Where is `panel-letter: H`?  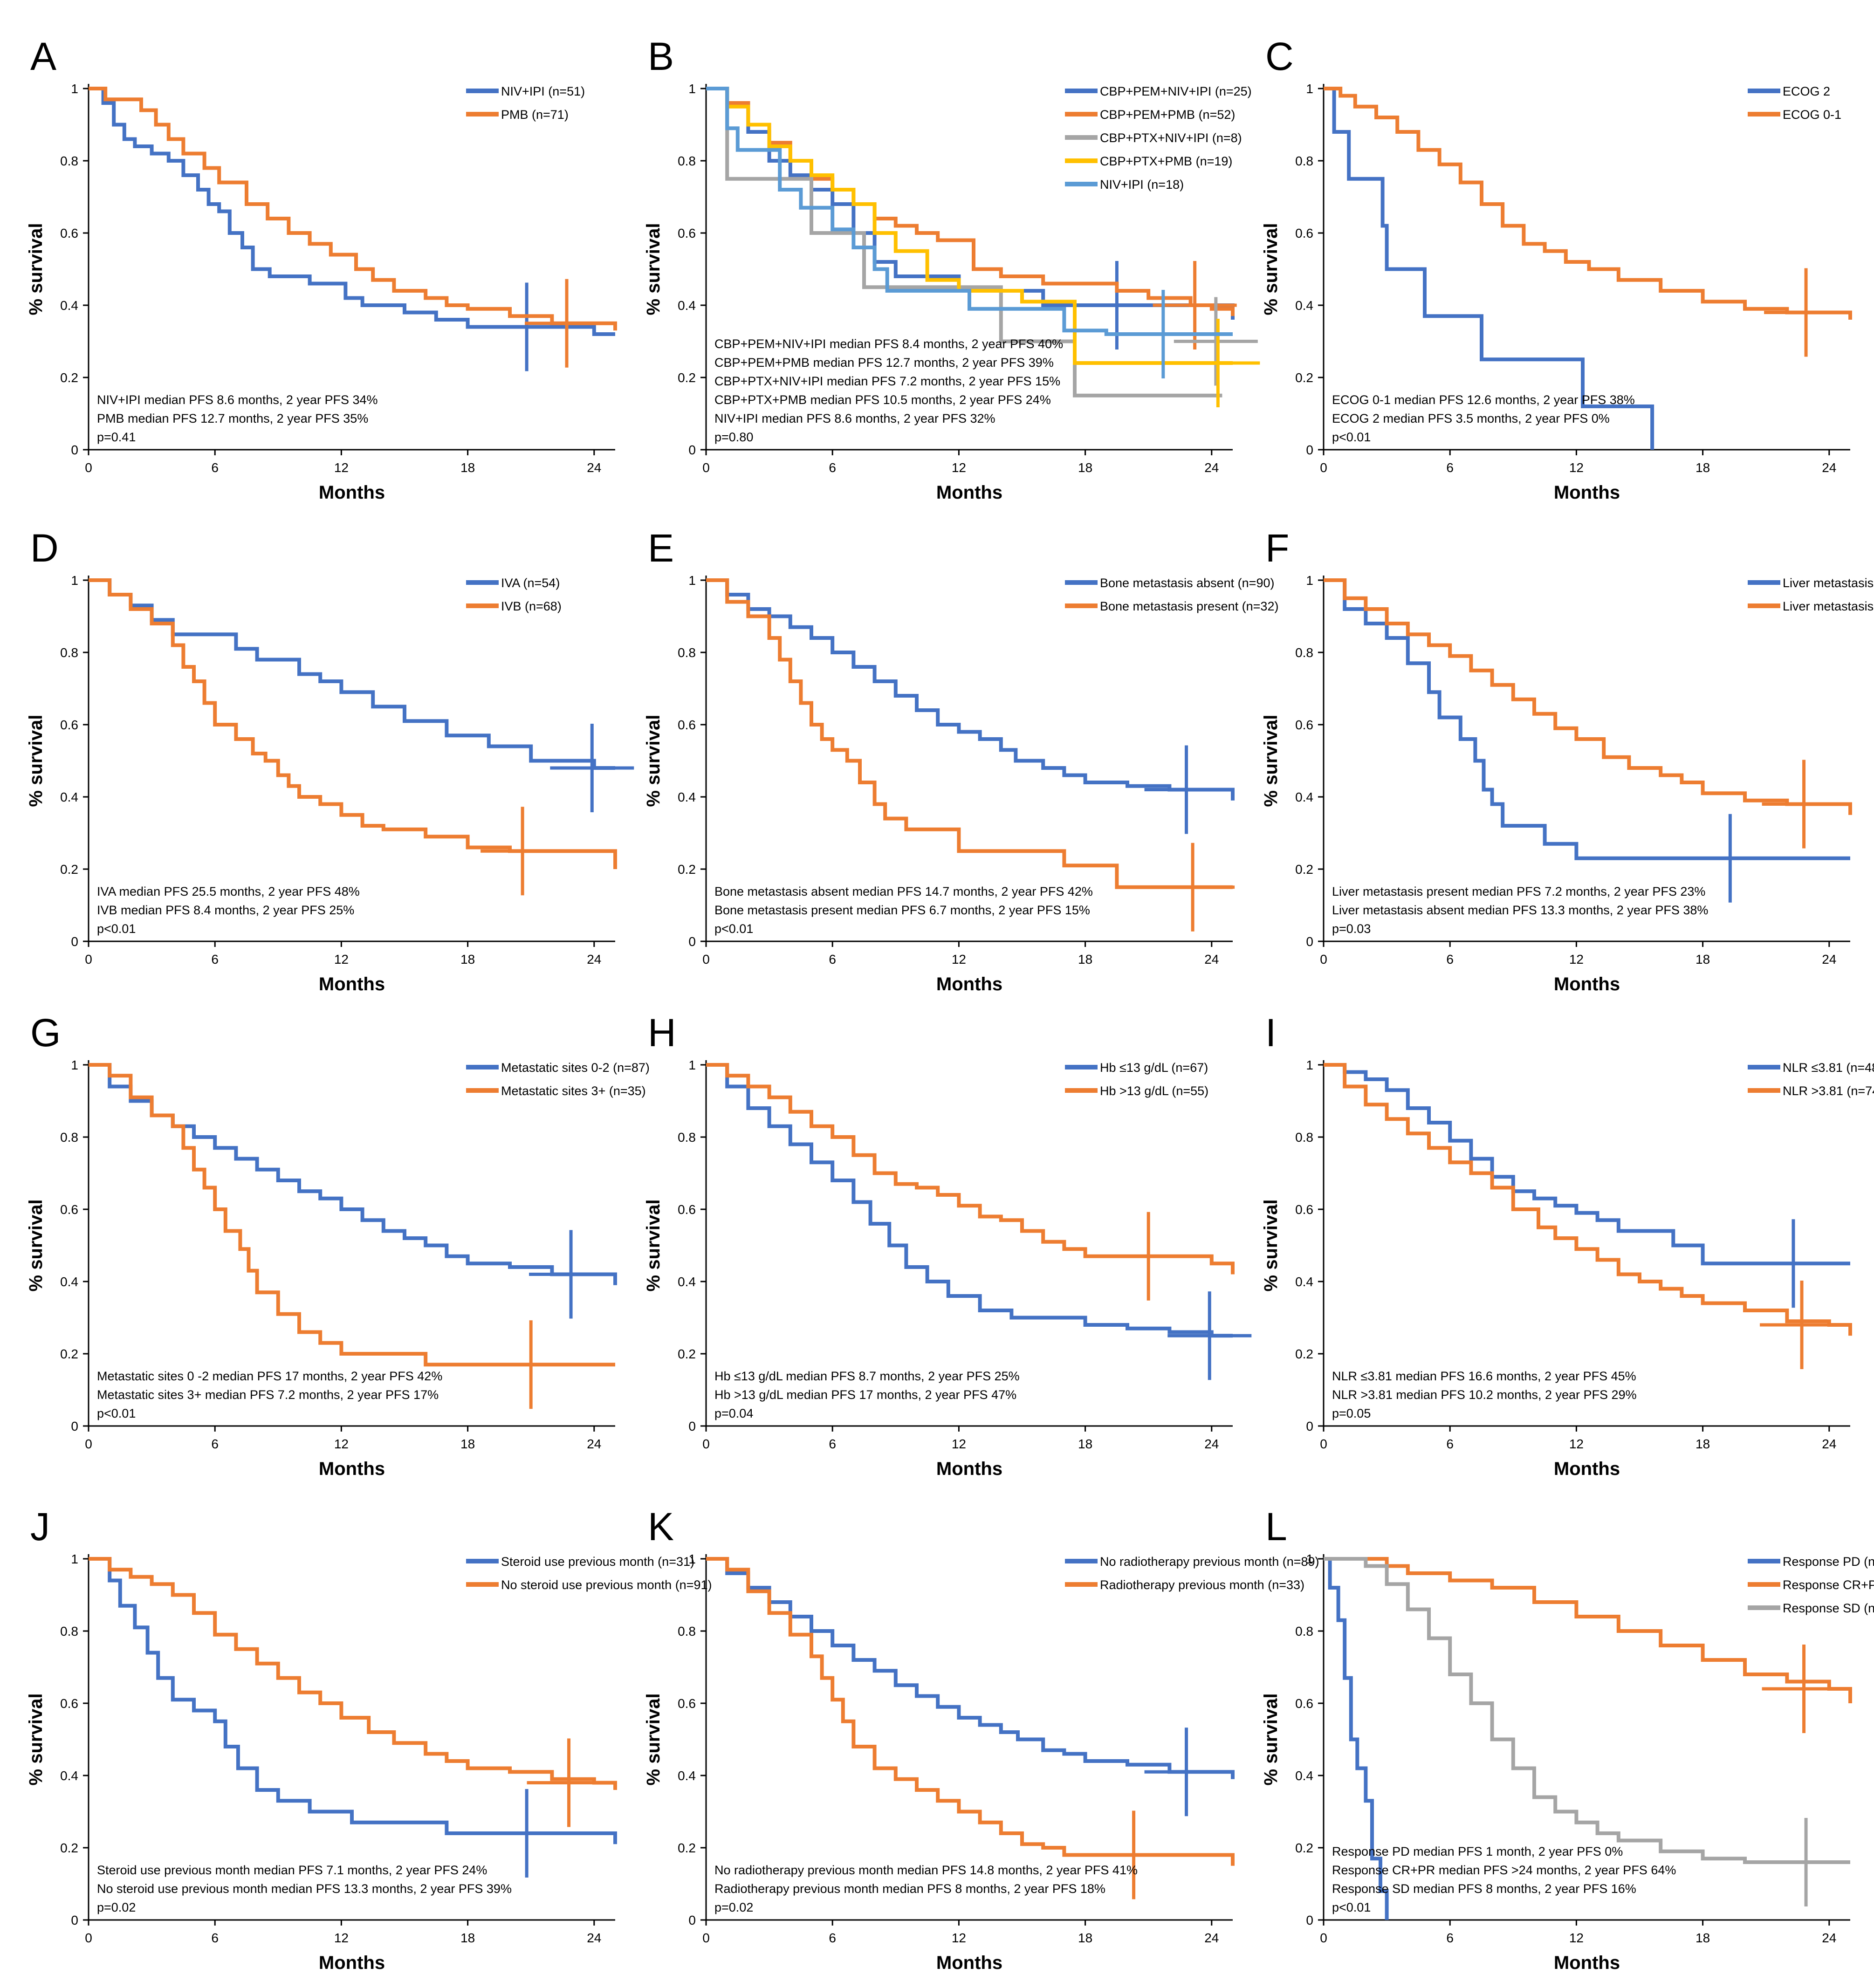 panel-letter: H is located at coordinates (662, 1033).